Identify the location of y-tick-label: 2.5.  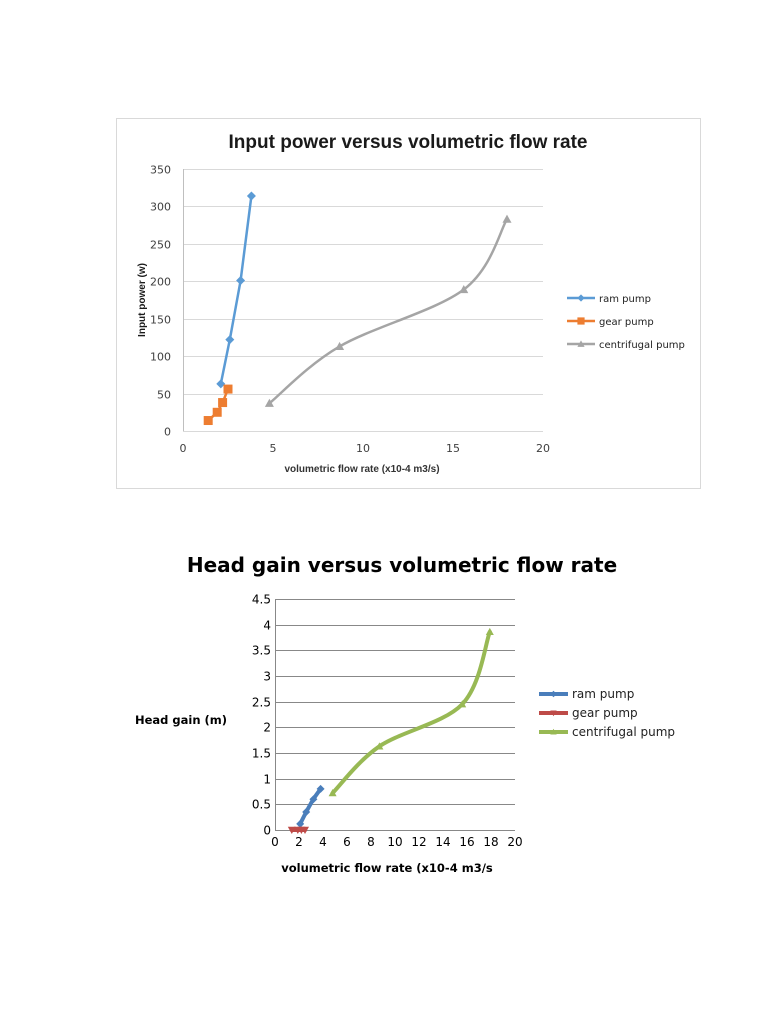
(261, 703).